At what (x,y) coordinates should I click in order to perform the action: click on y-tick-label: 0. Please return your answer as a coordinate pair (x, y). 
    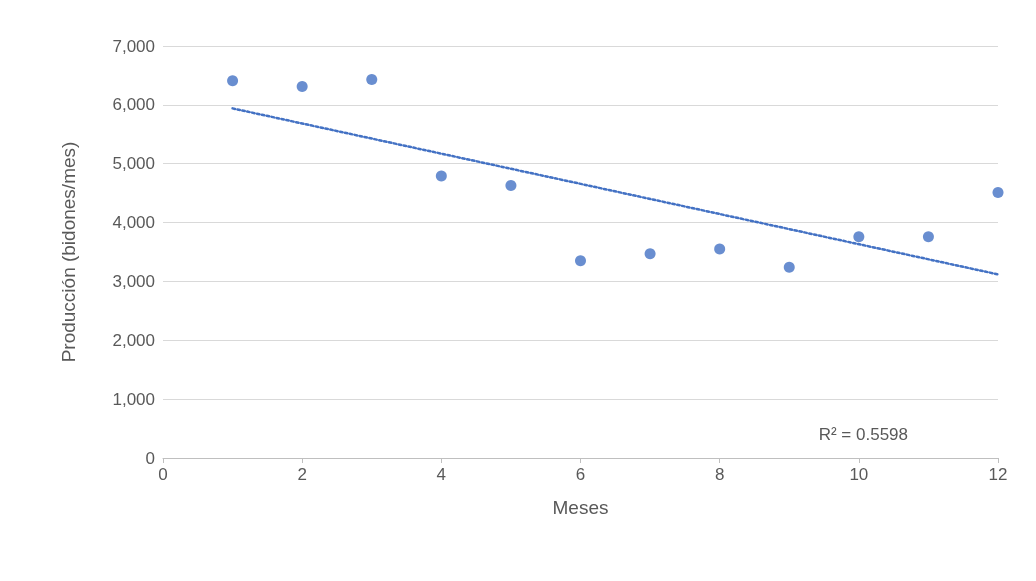
    Looking at the image, I should click on (150, 458).